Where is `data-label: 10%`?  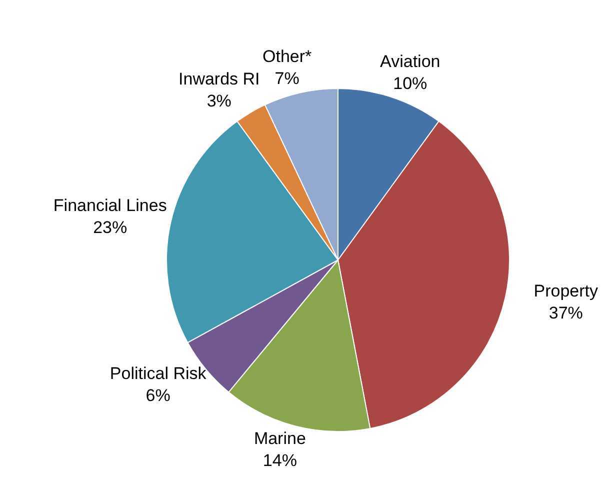
data-label: 10% is located at coordinates (410, 83).